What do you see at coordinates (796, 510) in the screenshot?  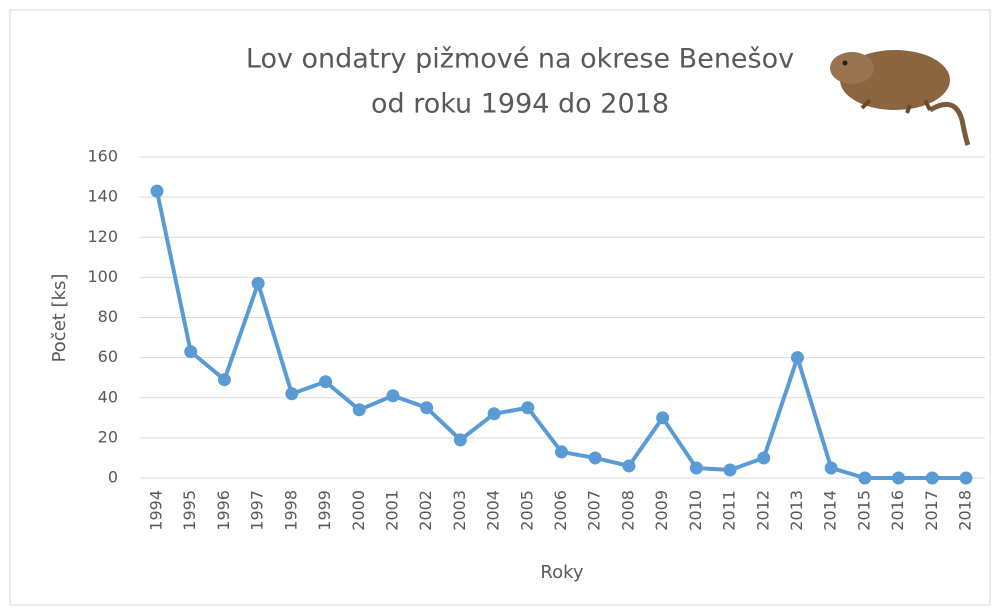 I see `x-tick-label: 2013` at bounding box center [796, 510].